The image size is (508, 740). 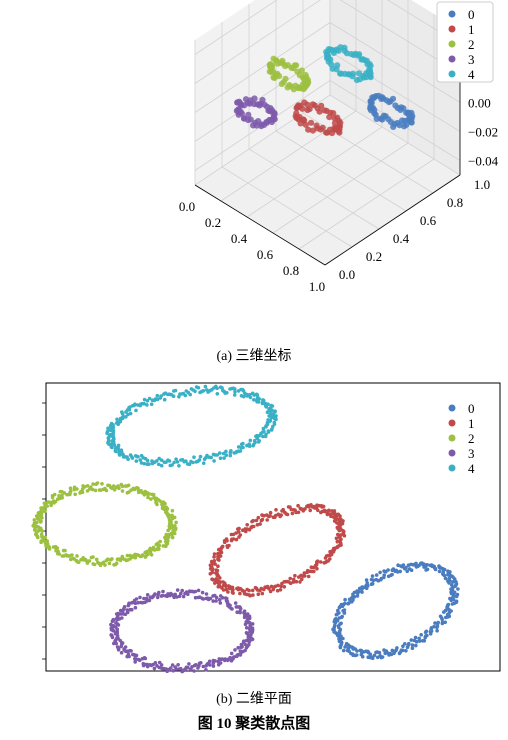 What do you see at coordinates (471, 59) in the screenshot?
I see `legend-label: 3` at bounding box center [471, 59].